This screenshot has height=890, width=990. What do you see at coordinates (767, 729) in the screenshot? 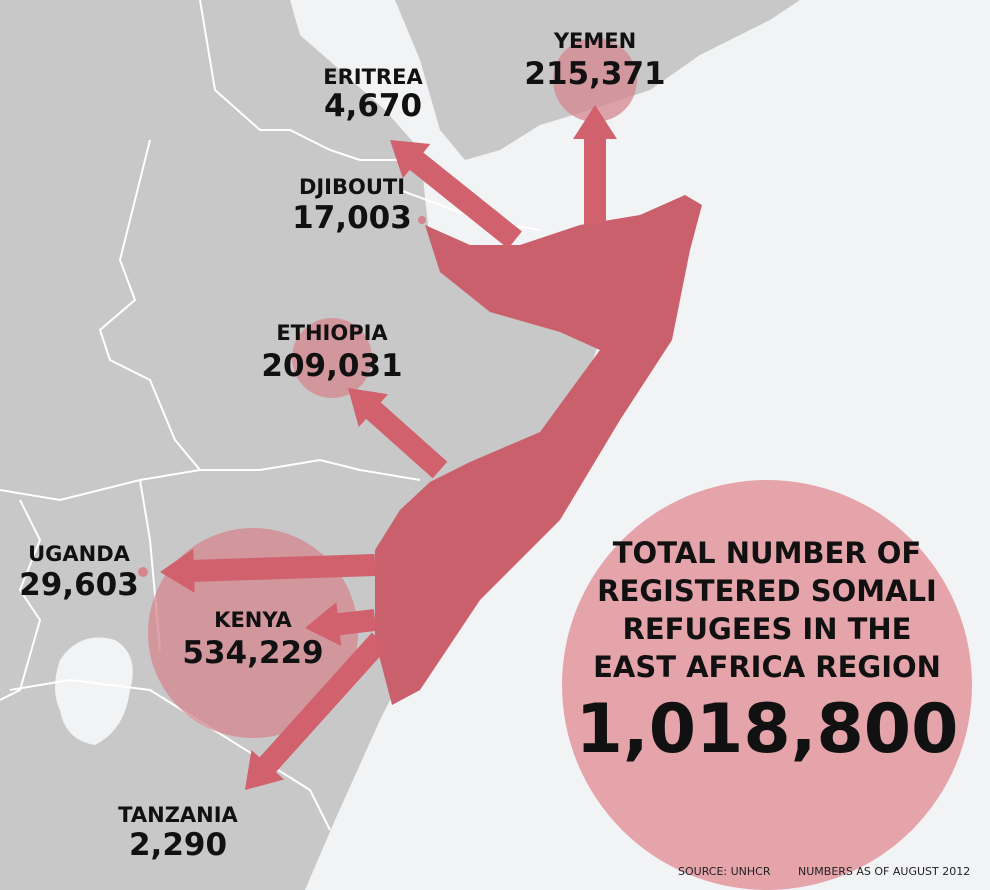
I see `total-value: 1,018,800` at bounding box center [767, 729].